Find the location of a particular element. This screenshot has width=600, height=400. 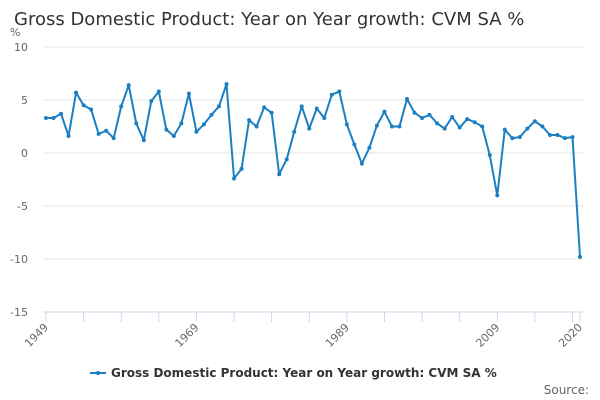

data-point-1957 is located at coordinates (106, 130).